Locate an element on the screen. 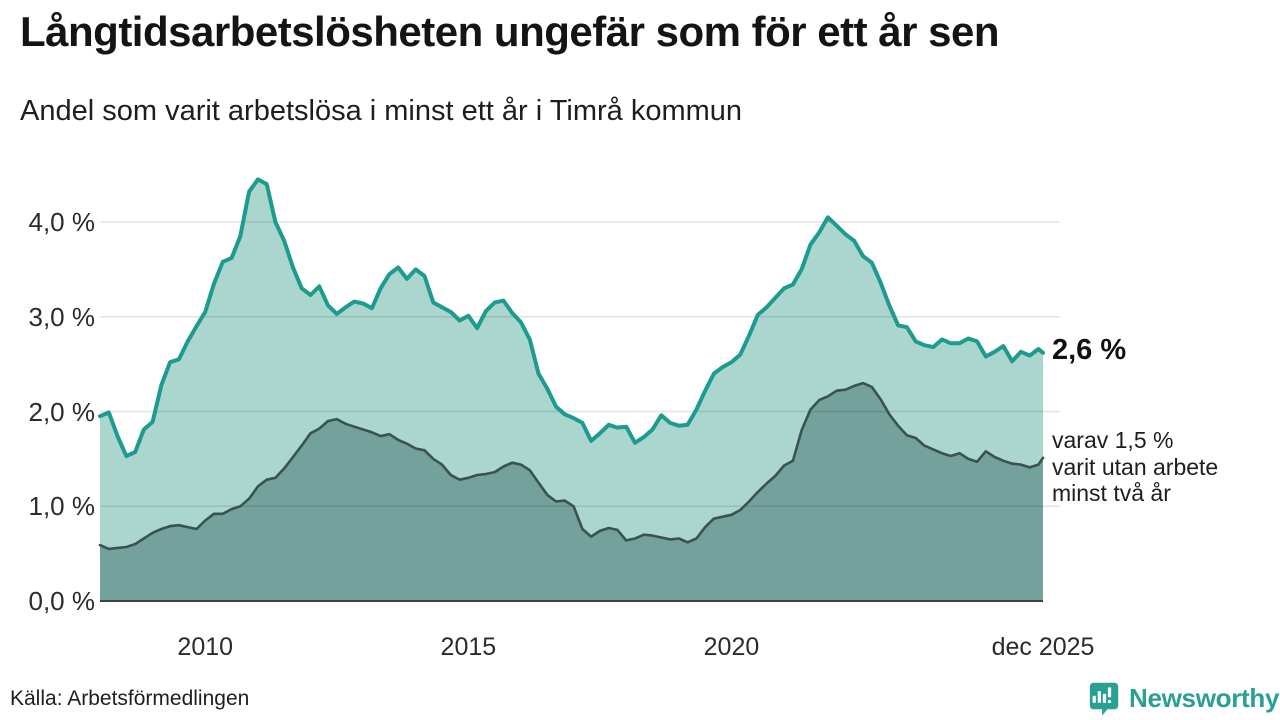  y-axis-tick-label: 2,0 % is located at coordinates (62, 411).